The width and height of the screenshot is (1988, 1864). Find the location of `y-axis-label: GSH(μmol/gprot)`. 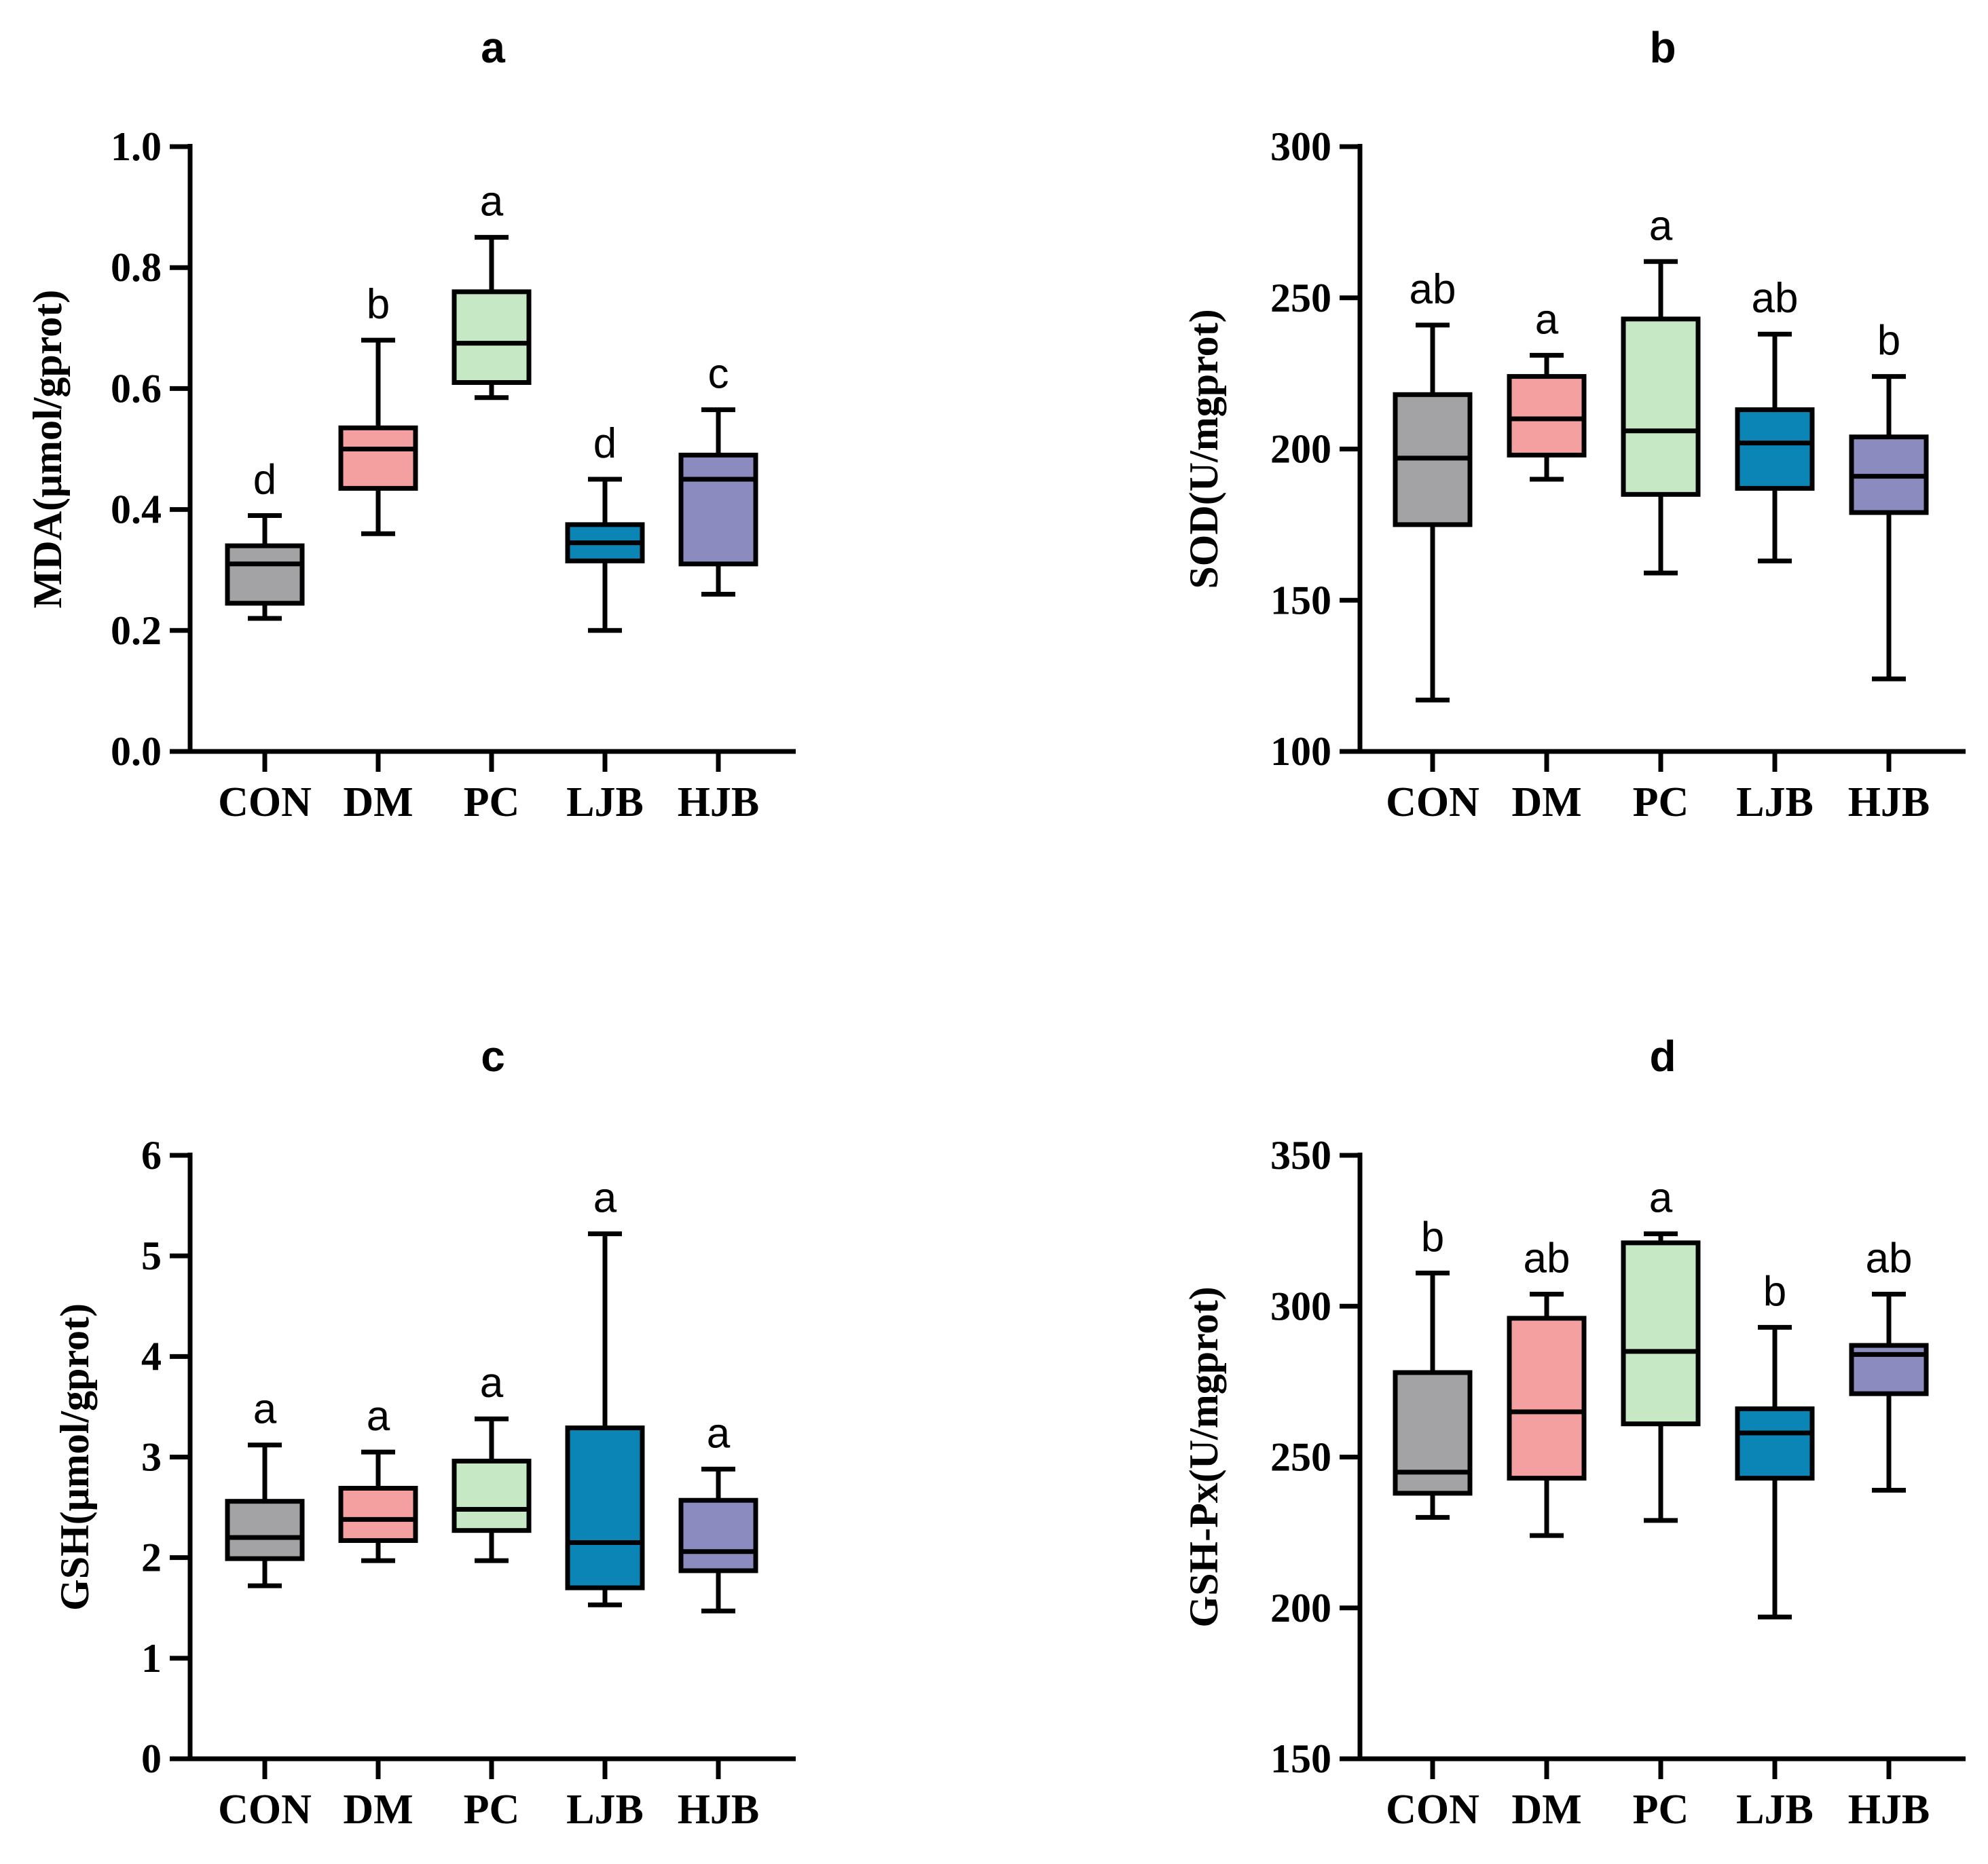

y-axis-label: GSH(μmol/gprot) is located at coordinates (75, 1457).